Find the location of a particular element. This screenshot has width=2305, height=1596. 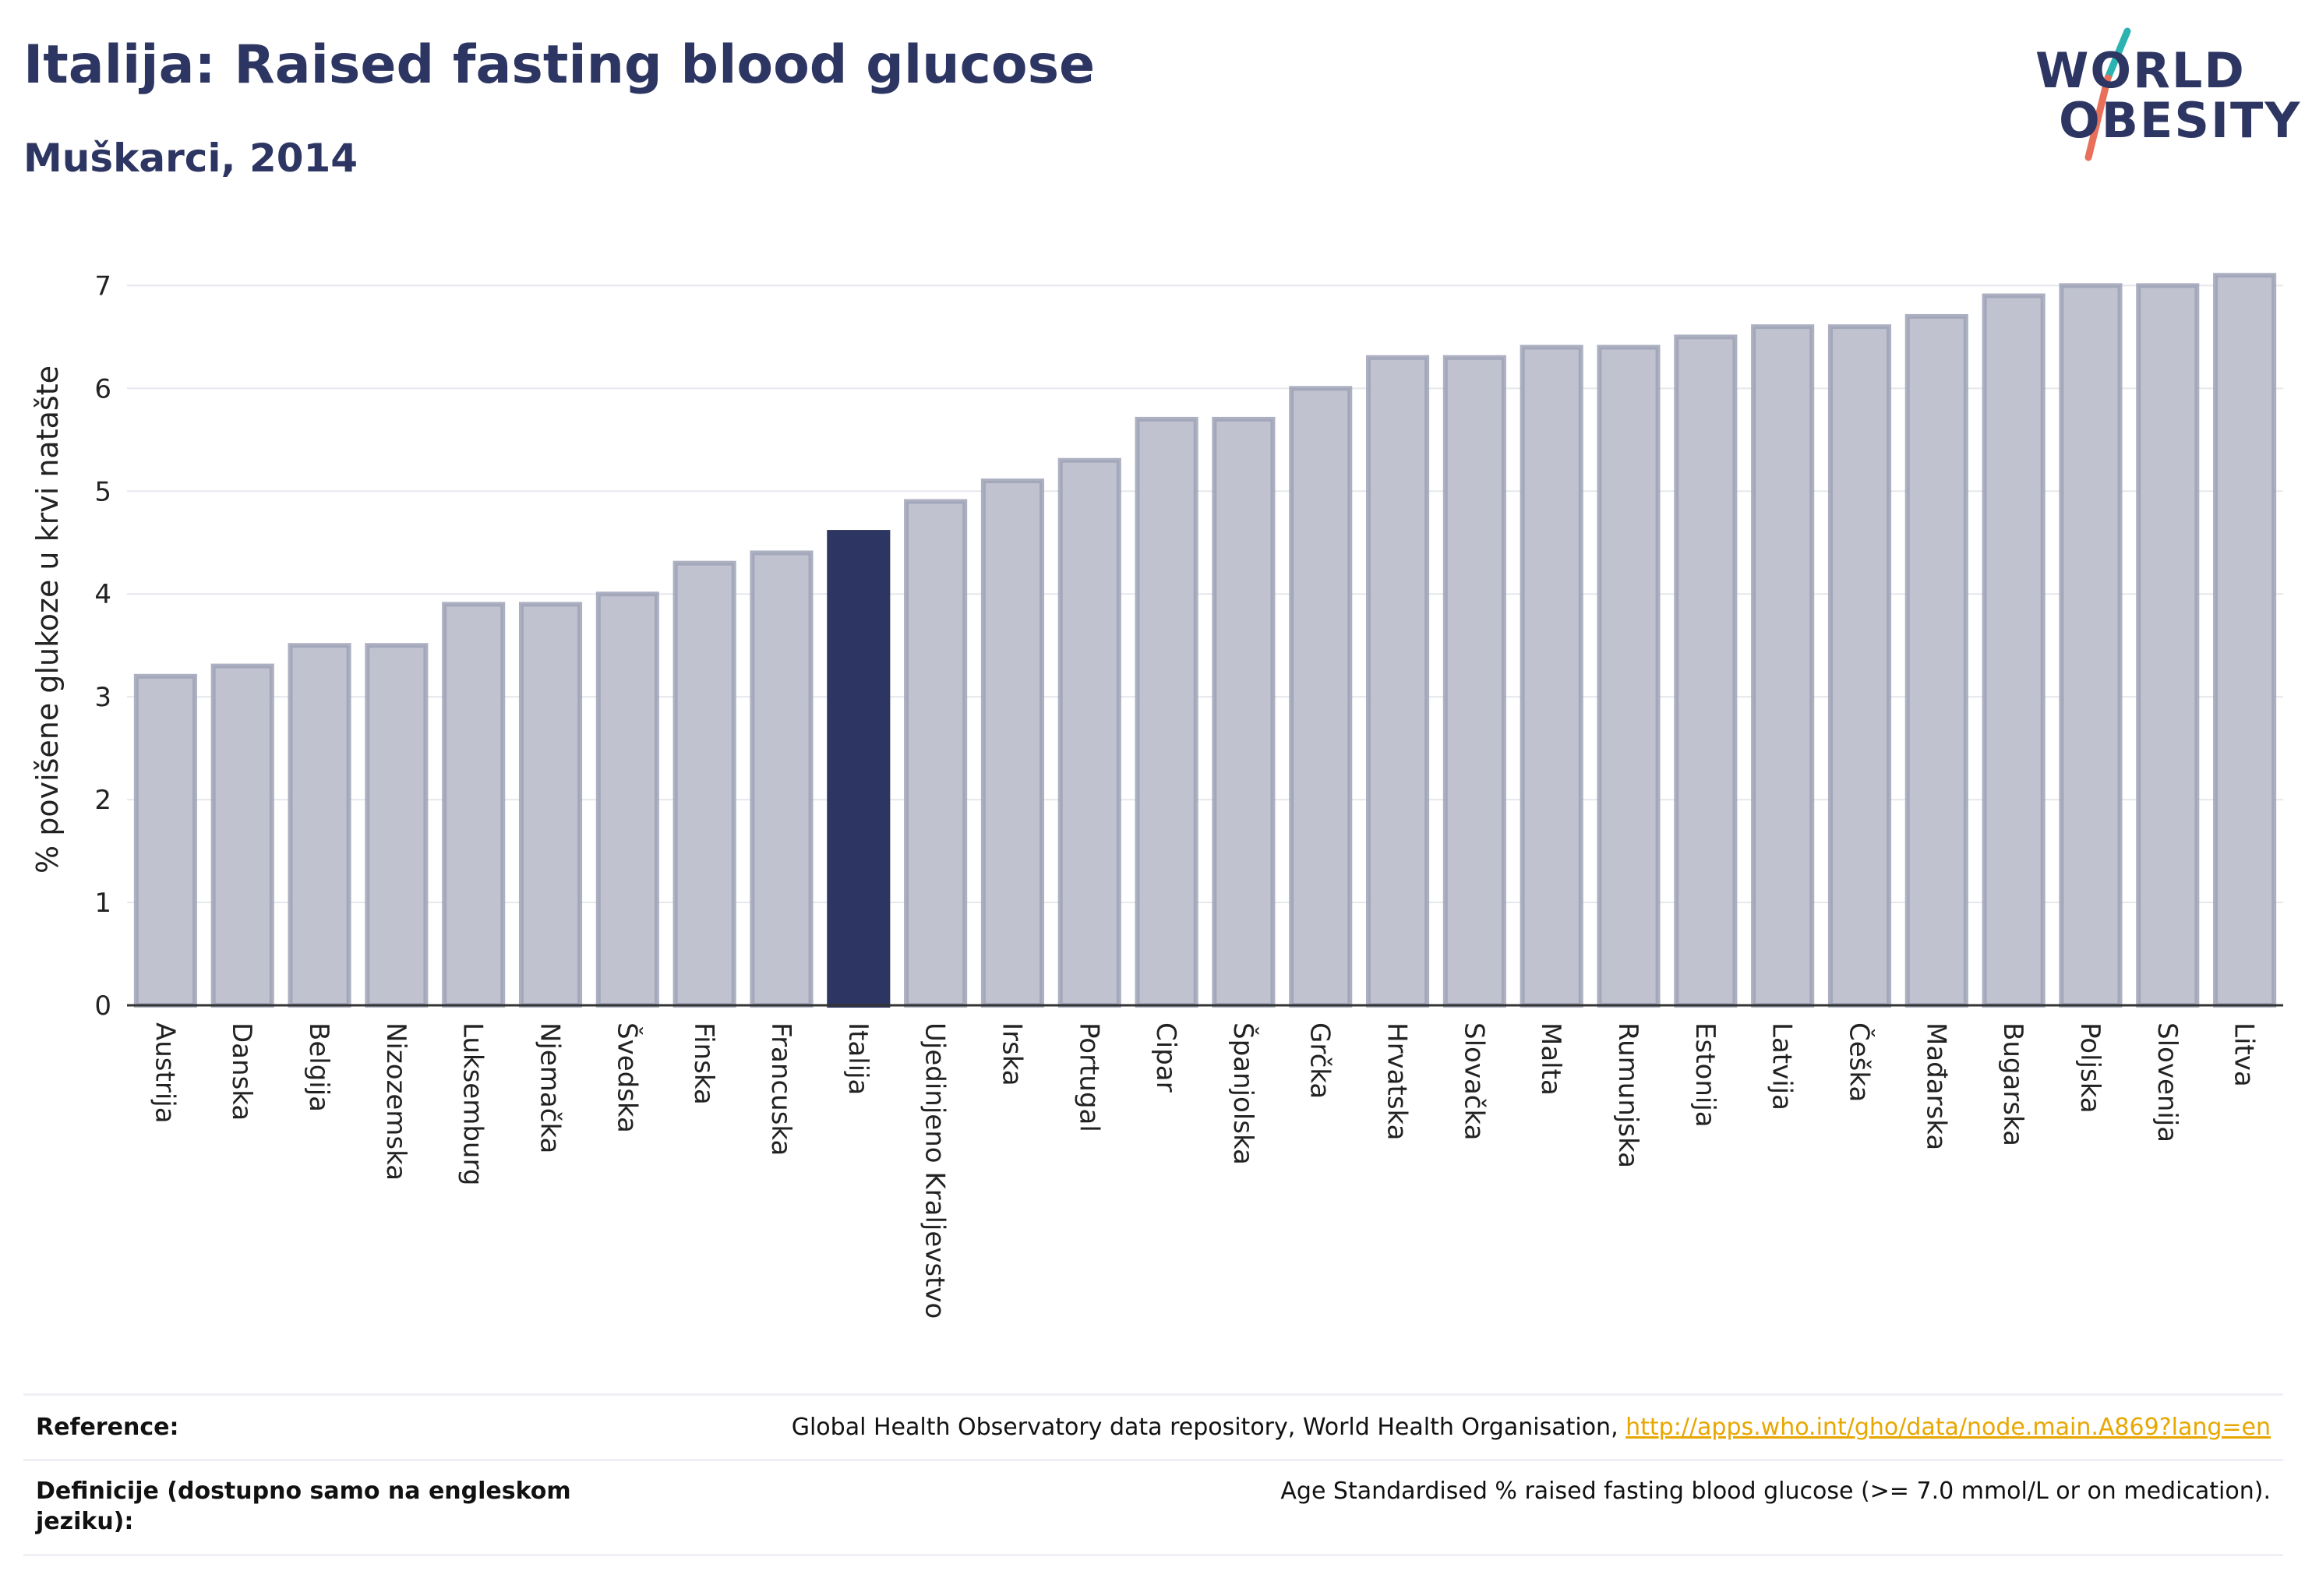

x-tick-label: Luksemburg is located at coordinates (473, 1103).